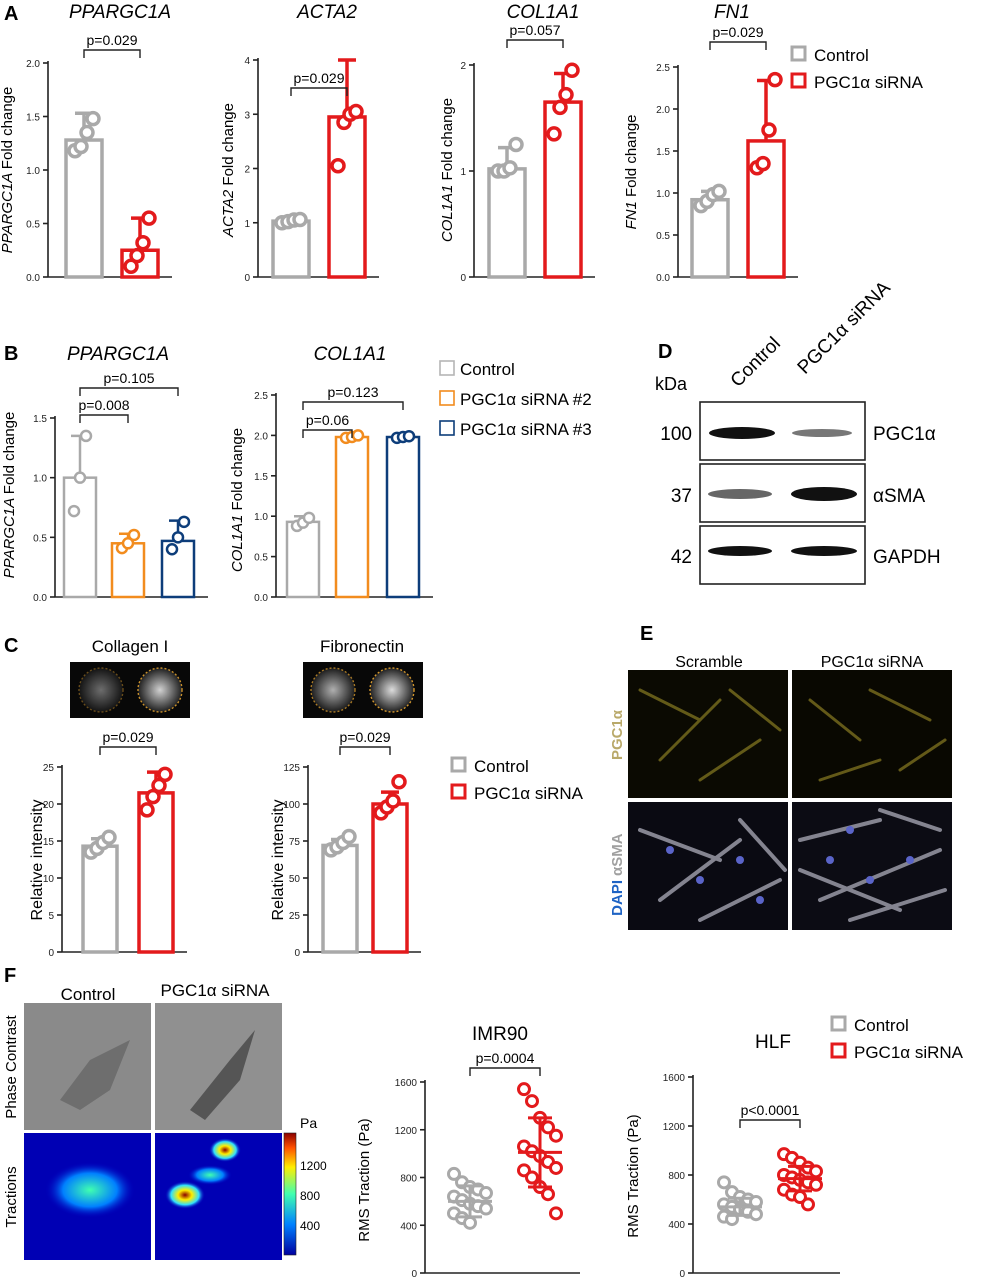 This screenshot has height=1280, width=981. Describe the element at coordinates (299, 143) in the screenshot. I see `chart-a-acta2: 0 1 2 3 4 ACTA2 ACTA2 Fold change p=0.029` at that location.